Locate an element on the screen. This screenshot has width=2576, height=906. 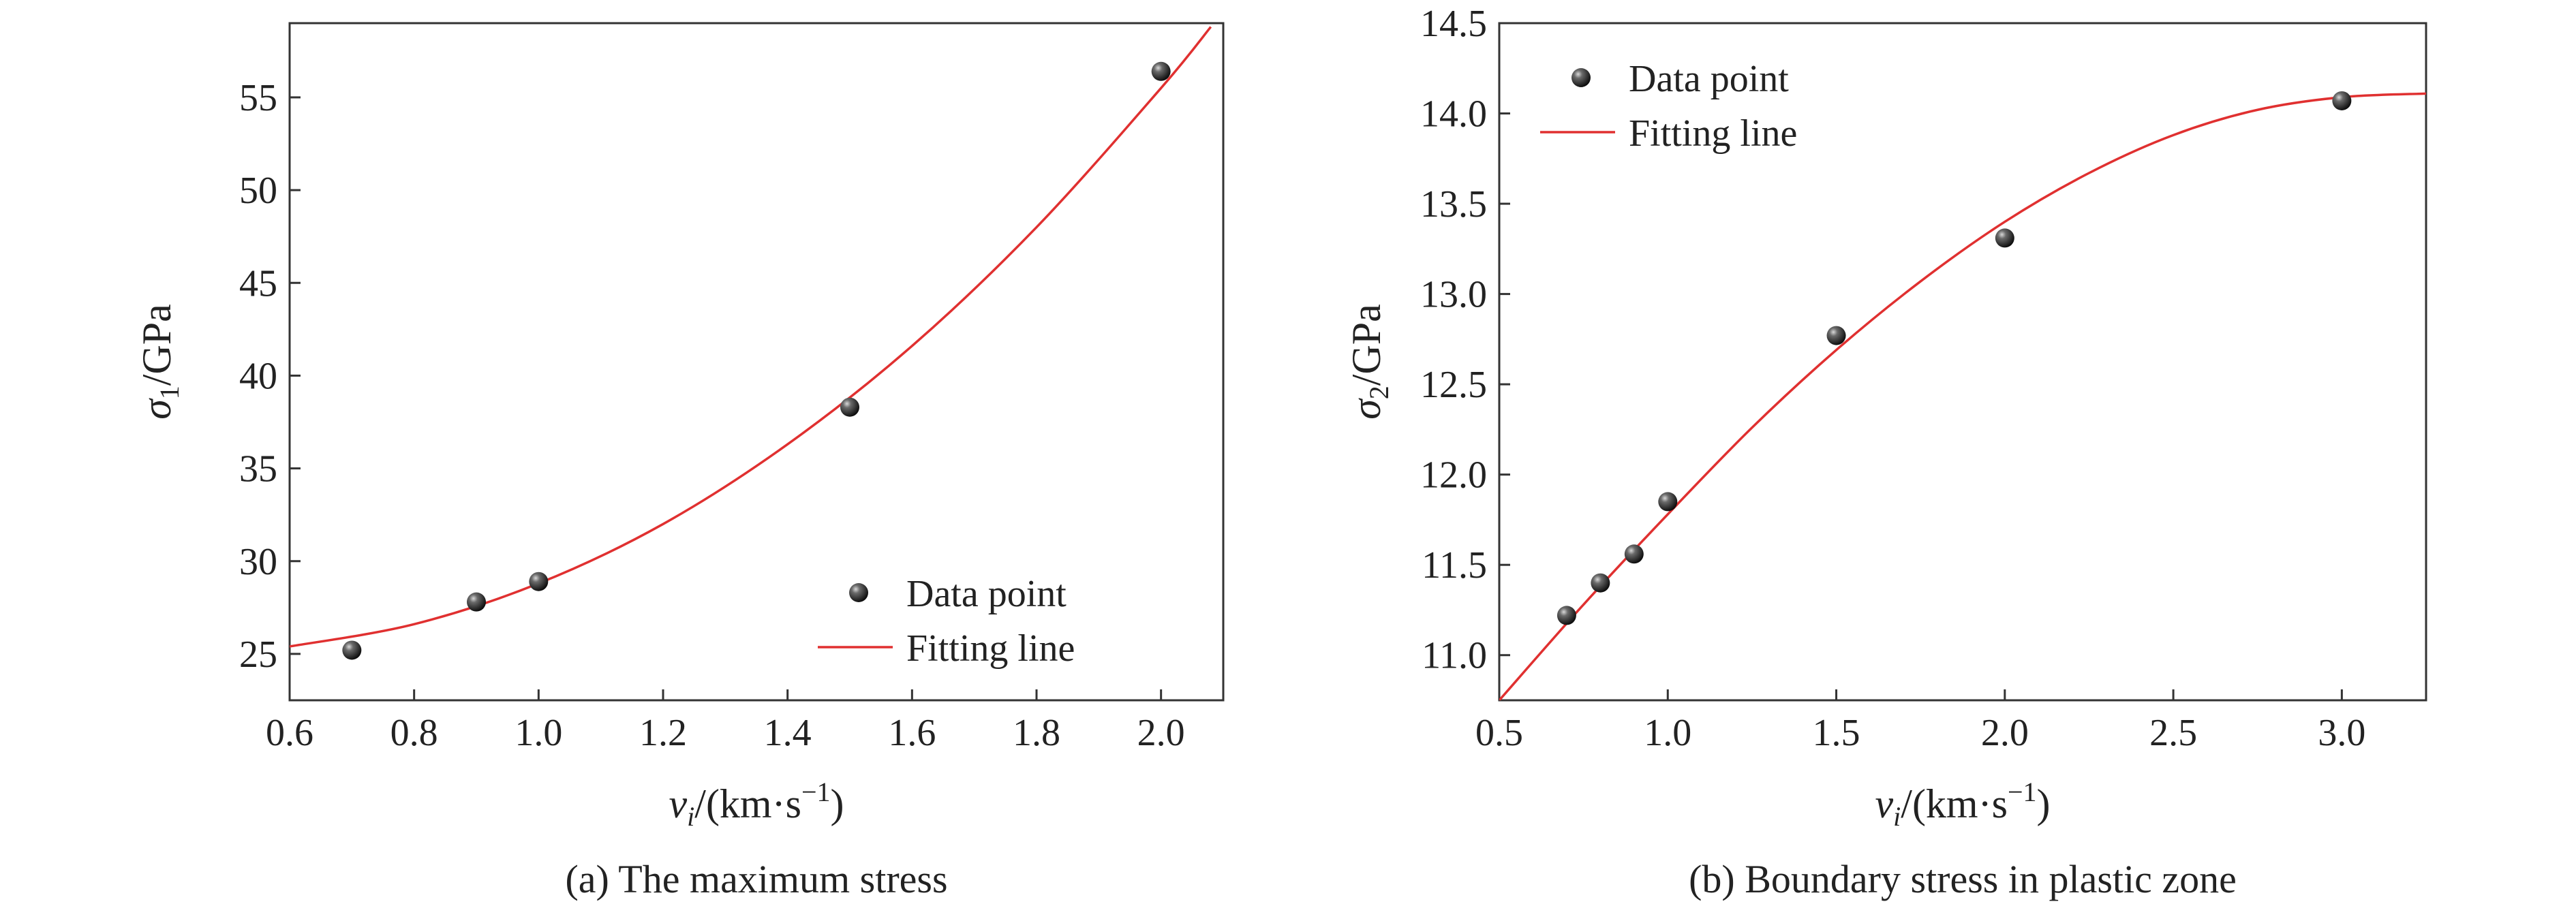
y-tick-label: 40 is located at coordinates (258, 376).